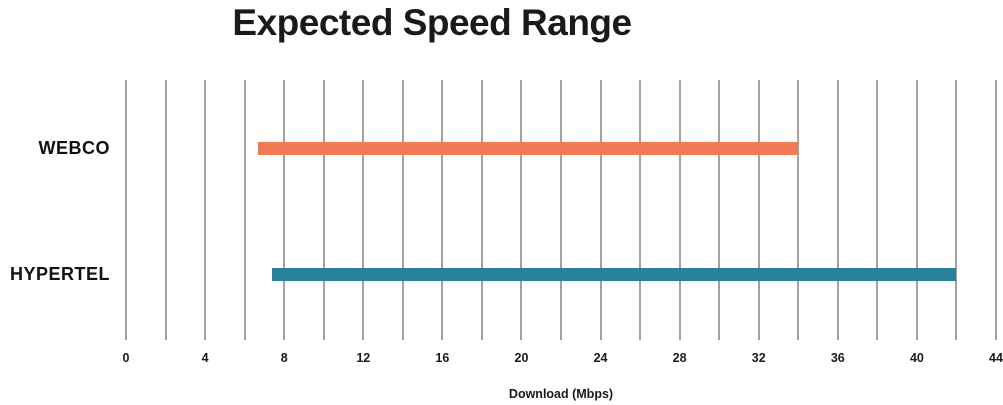  What do you see at coordinates (758, 358) in the screenshot?
I see `x-tick-label: 32` at bounding box center [758, 358].